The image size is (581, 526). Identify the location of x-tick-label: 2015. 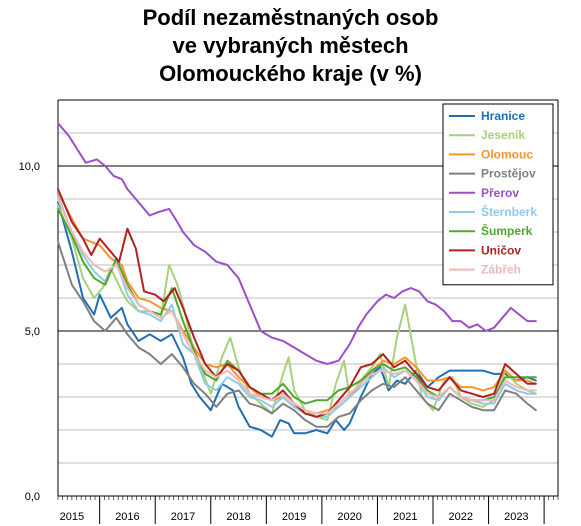
(72, 517).